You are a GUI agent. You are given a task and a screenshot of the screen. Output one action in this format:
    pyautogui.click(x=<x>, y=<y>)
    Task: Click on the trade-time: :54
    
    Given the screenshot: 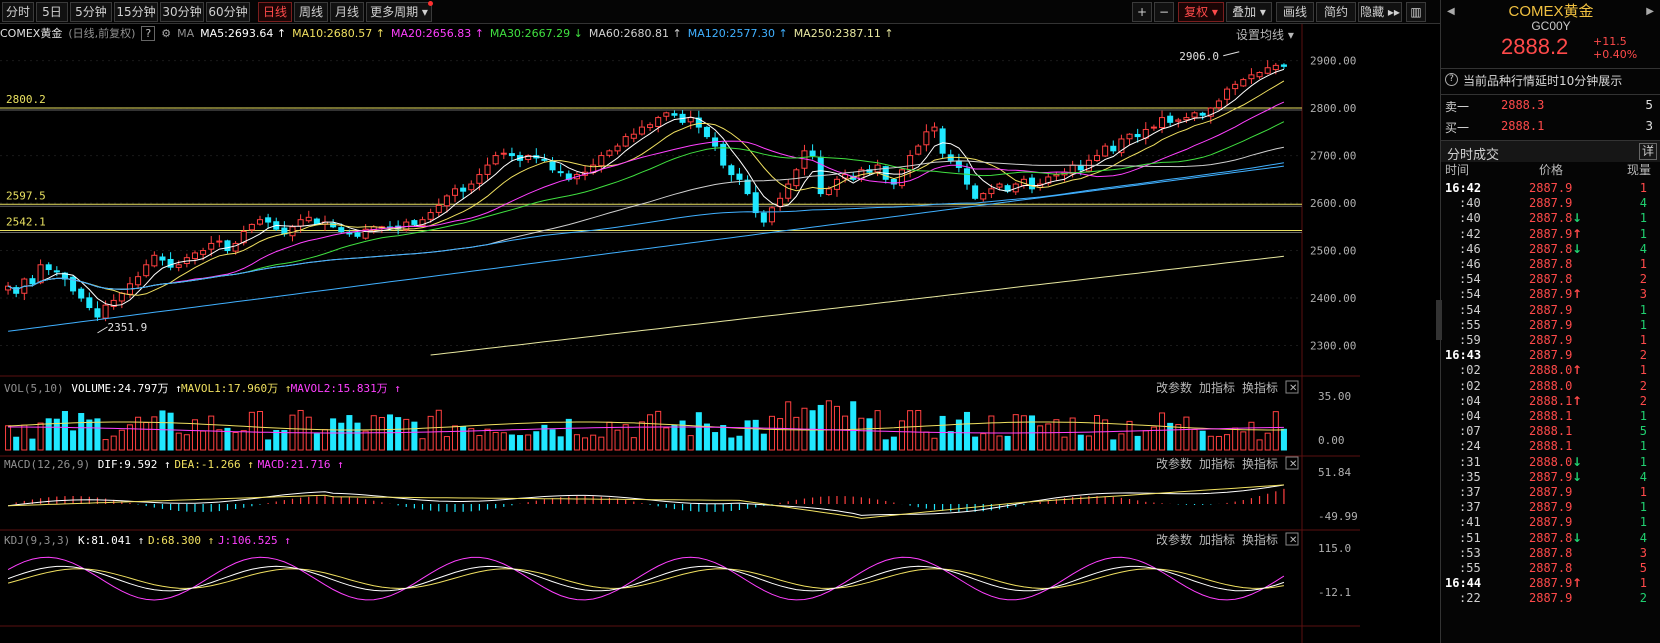 What is the action you would take?
    pyautogui.click(x=1470, y=294)
    